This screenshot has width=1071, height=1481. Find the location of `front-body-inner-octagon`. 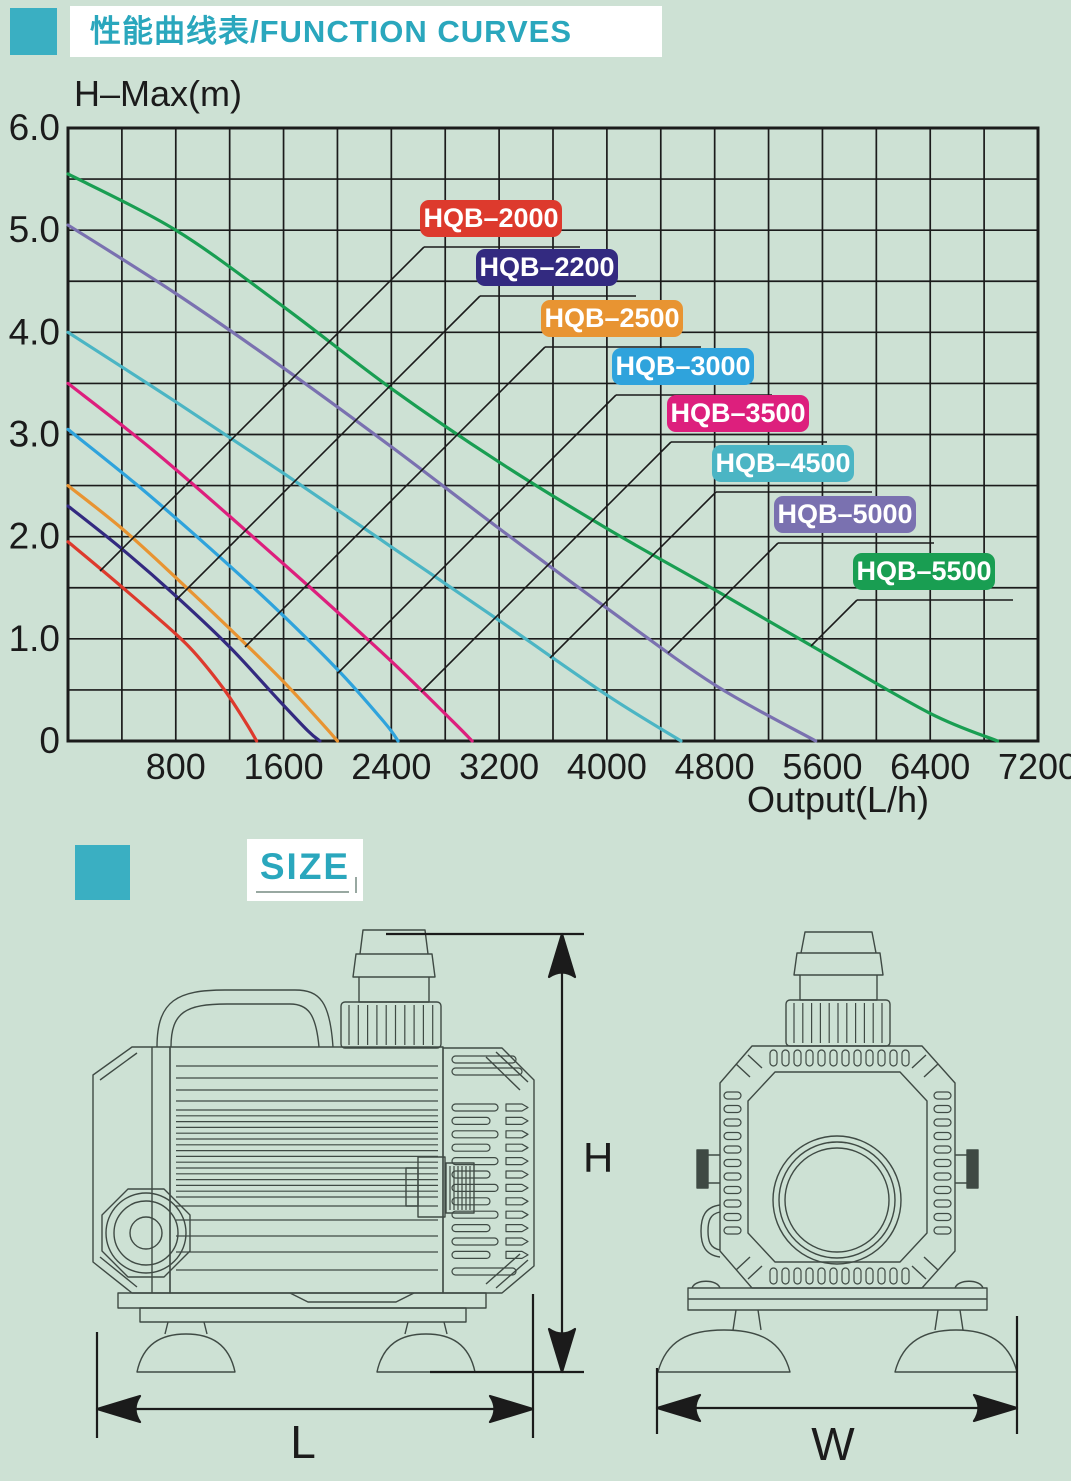

front-body-inner-octagon is located at coordinates (837, 1167).